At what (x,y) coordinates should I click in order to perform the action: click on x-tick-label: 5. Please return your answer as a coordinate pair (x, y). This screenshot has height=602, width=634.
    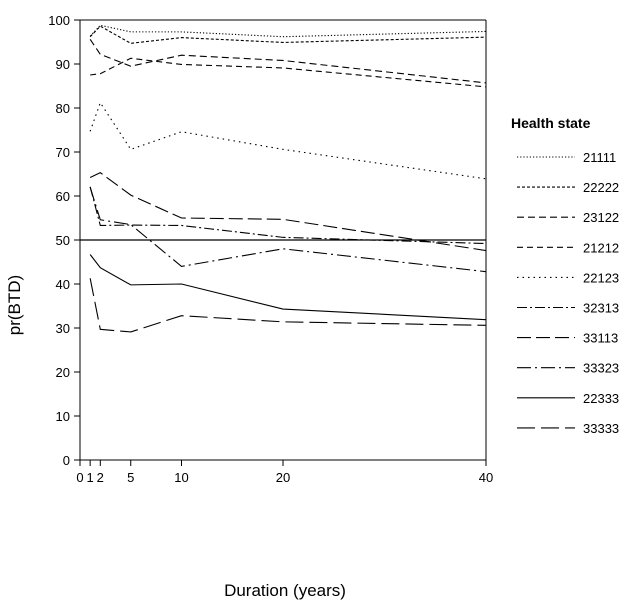
    Looking at the image, I should click on (130, 477).